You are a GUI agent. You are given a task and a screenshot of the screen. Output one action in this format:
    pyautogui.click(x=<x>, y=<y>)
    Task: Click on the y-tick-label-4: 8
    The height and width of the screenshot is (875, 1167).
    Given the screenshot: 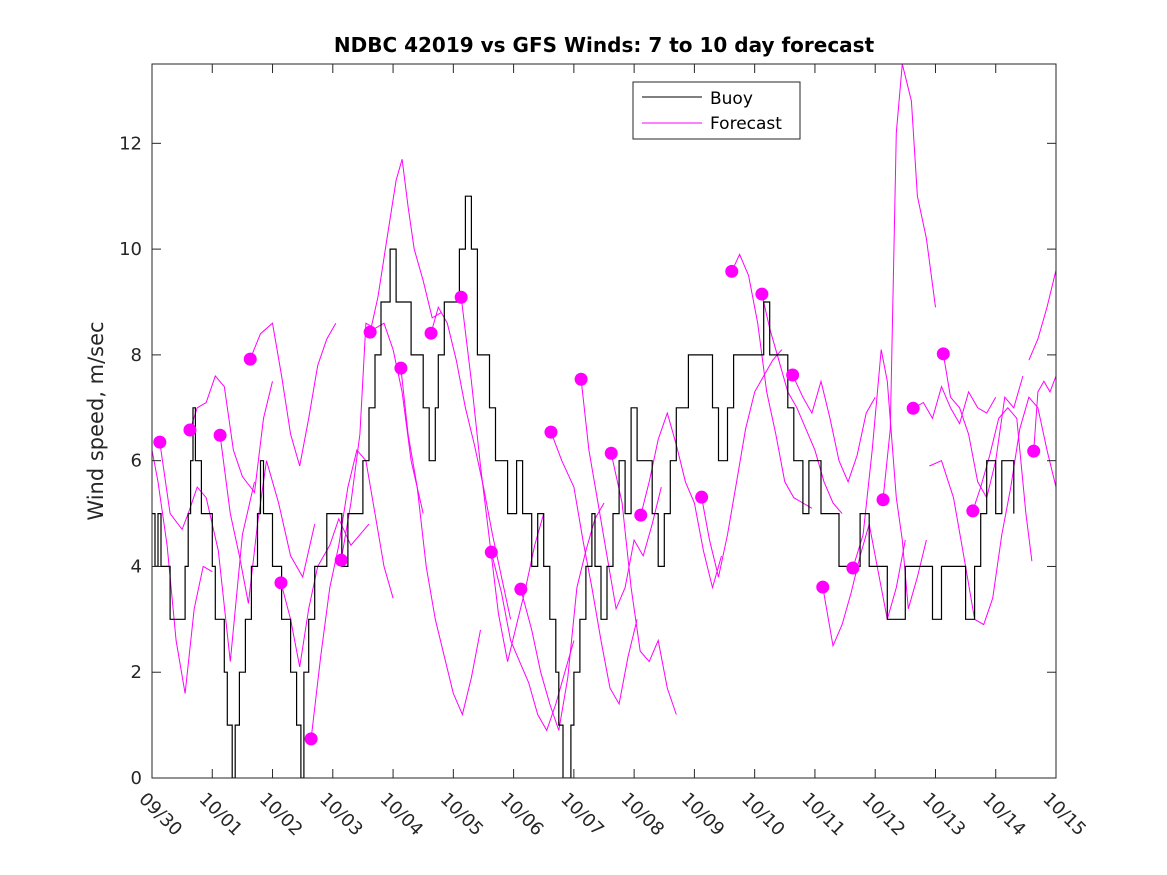 What is the action you would take?
    pyautogui.click(x=136, y=355)
    